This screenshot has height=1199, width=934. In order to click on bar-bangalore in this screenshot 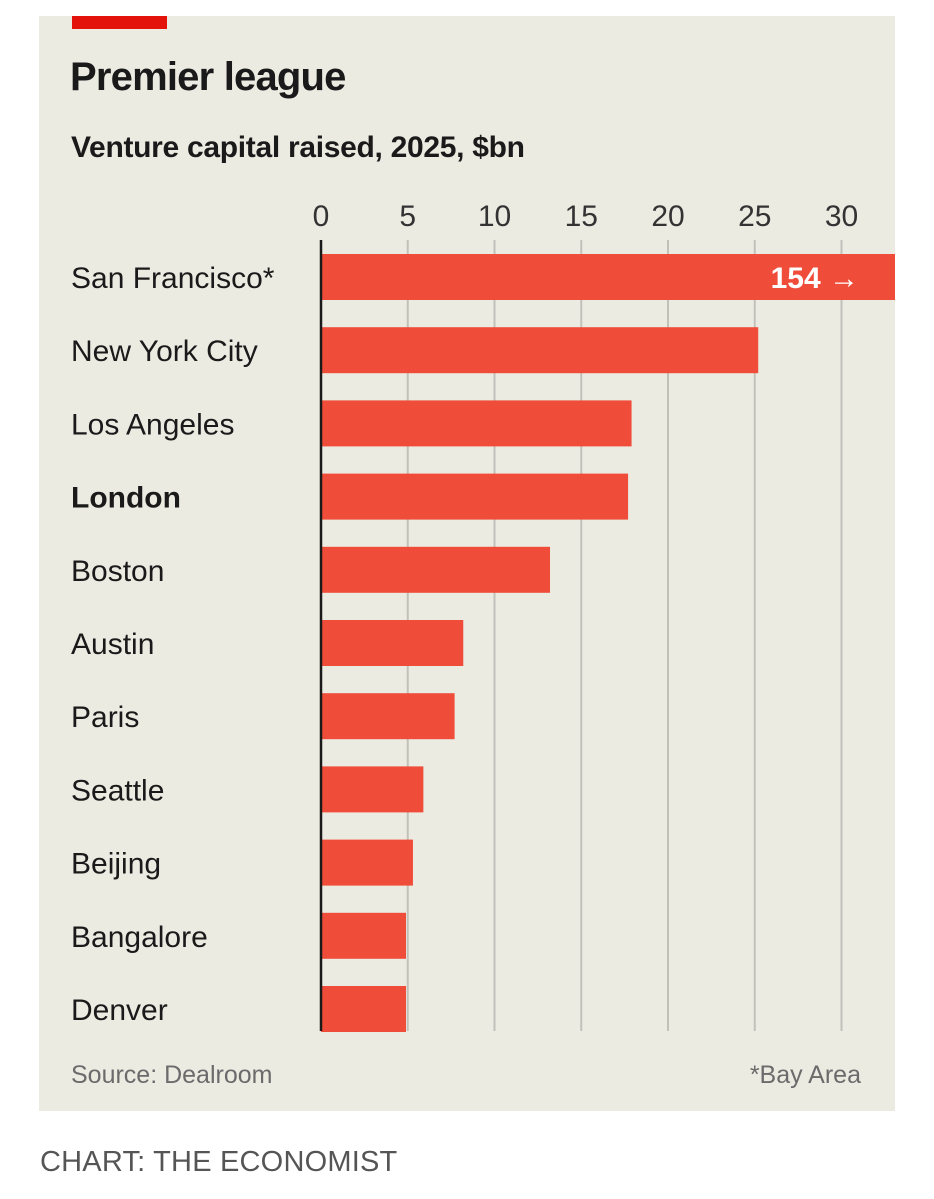, I will do `click(364, 935)`.